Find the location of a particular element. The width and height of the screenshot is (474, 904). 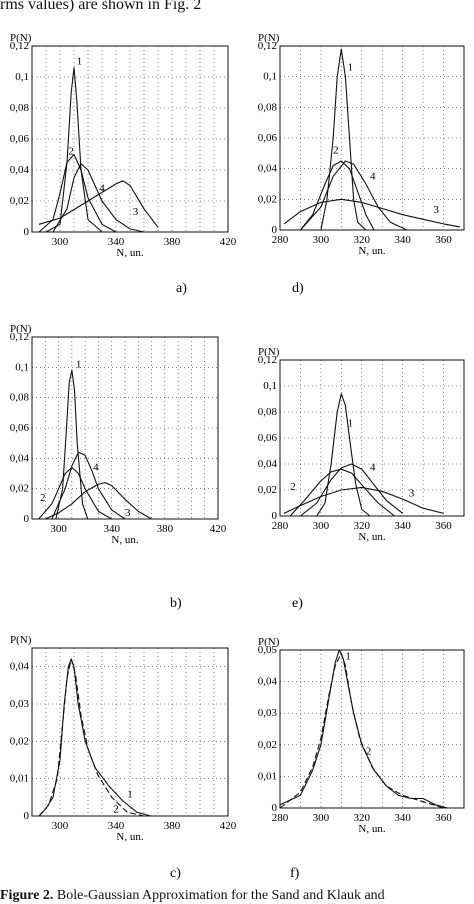

series-label-3: 3 is located at coordinates (436, 210).